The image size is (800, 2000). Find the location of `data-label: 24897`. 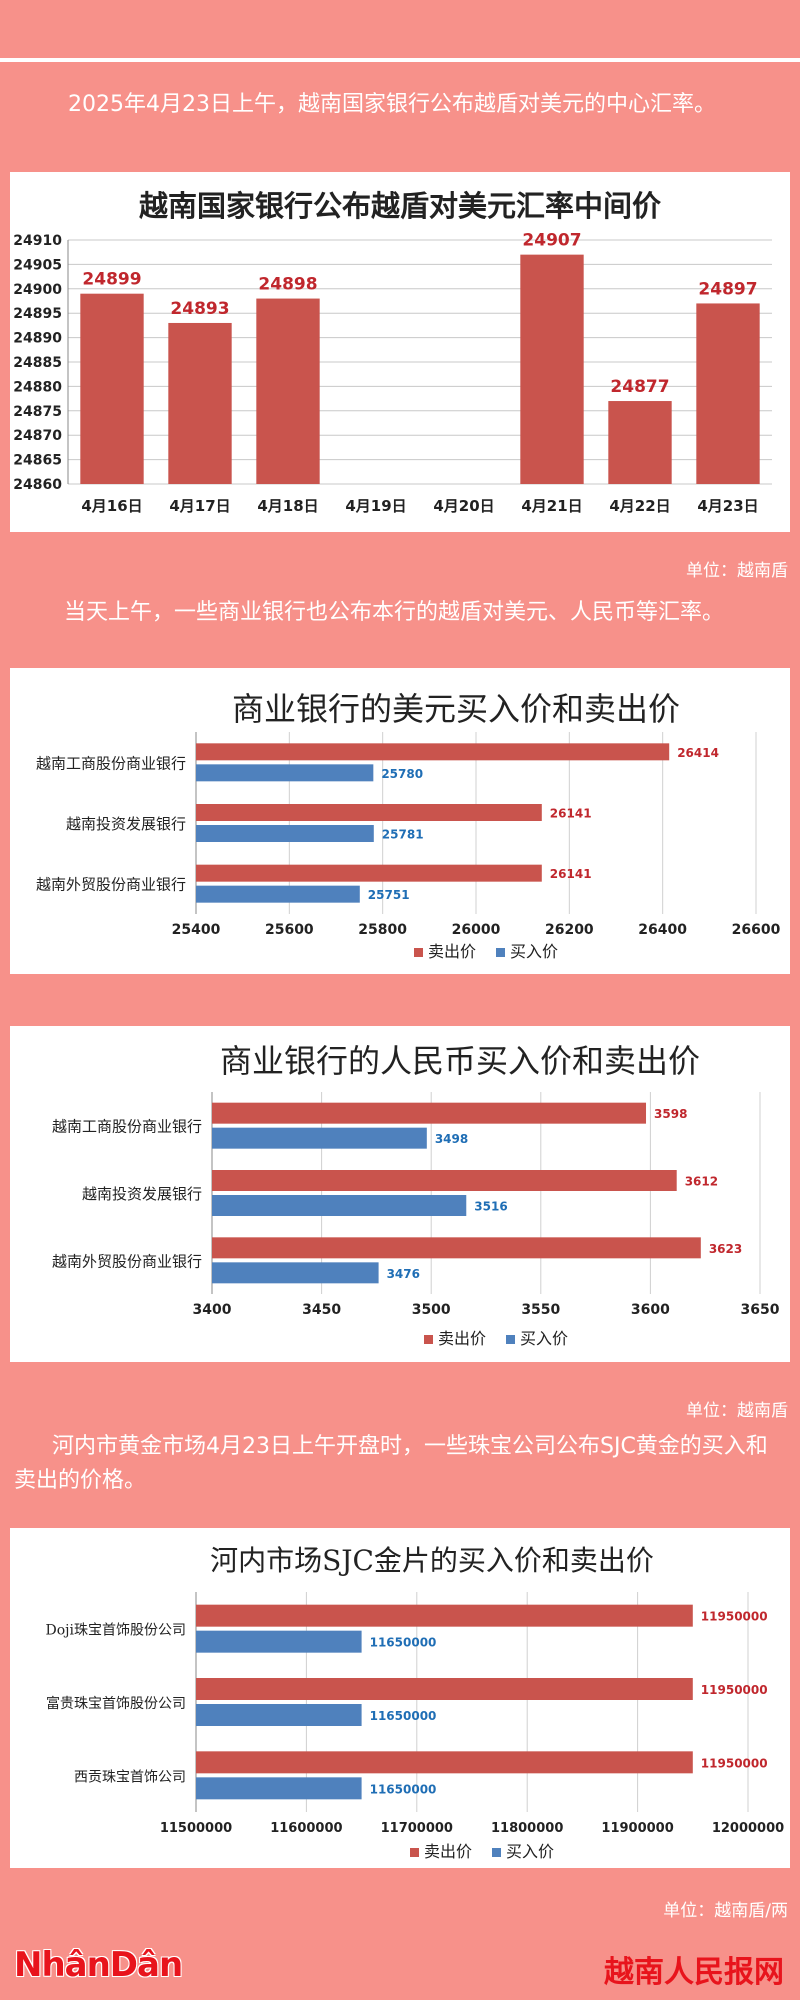

data-label: 24897 is located at coordinates (727, 289).